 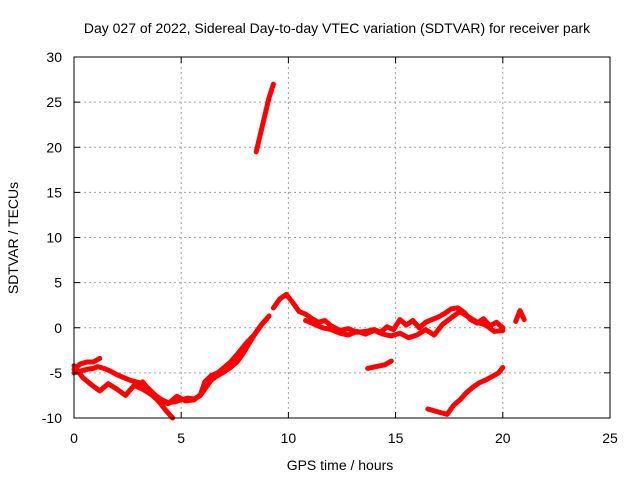 I want to click on y-tick-label: 20, so click(x=54, y=147).